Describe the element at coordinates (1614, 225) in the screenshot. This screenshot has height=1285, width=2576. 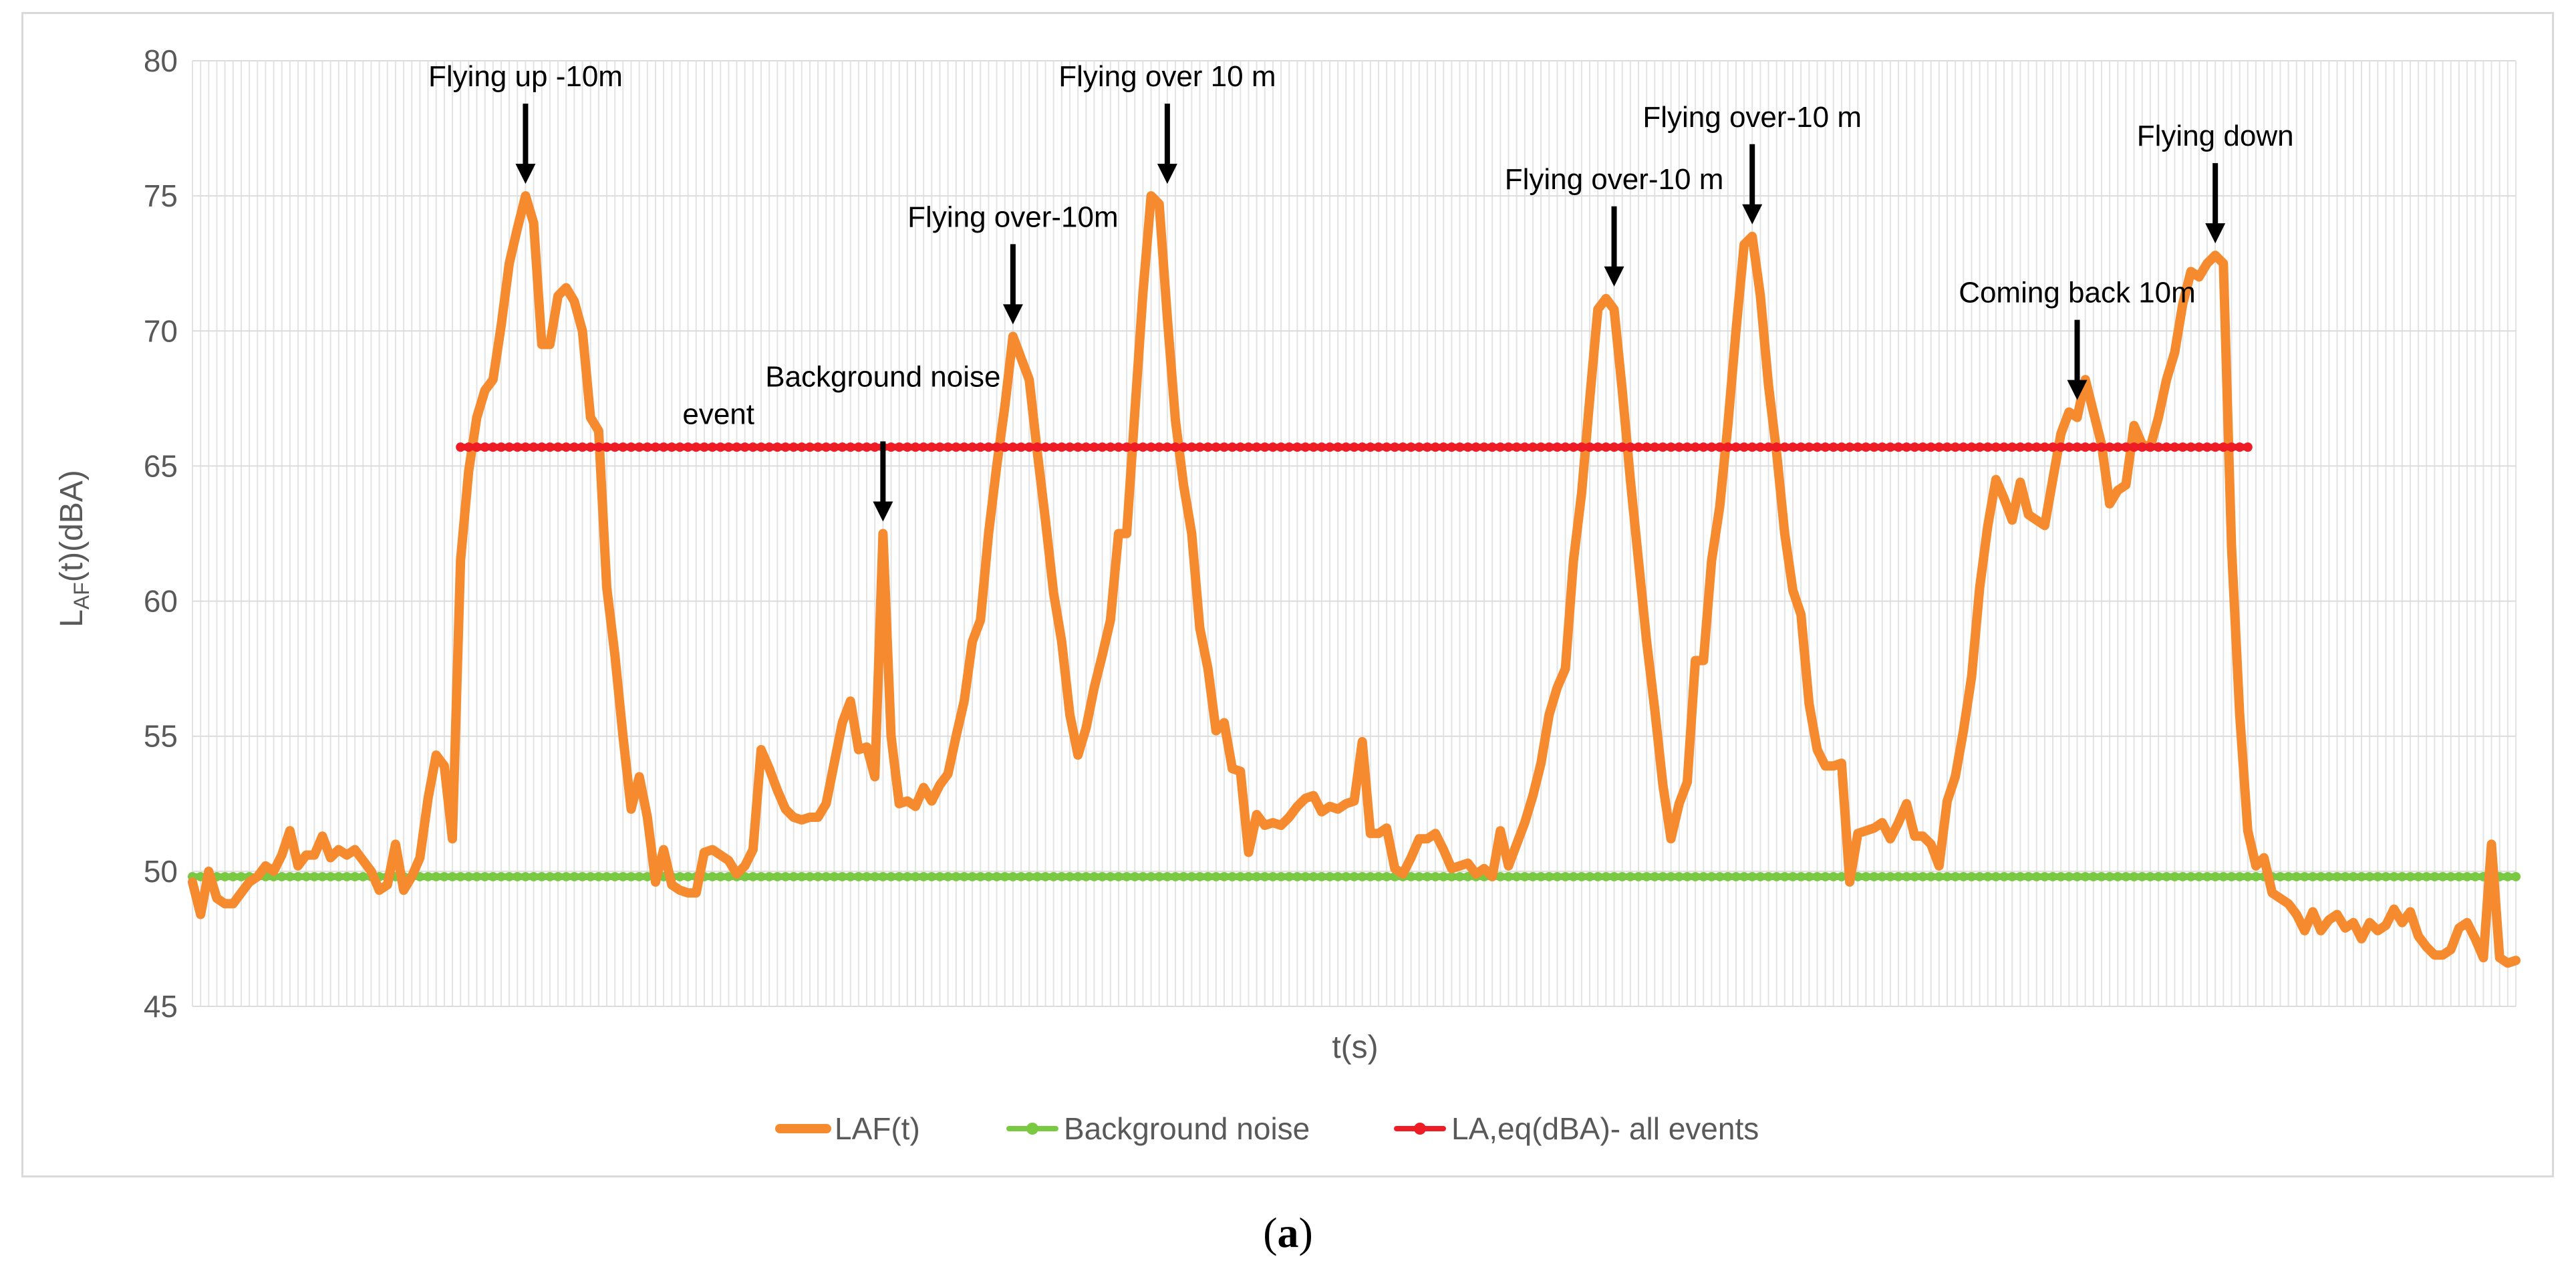
I see `annotation-flying-over-10m-c: Flying over-10 m` at that location.